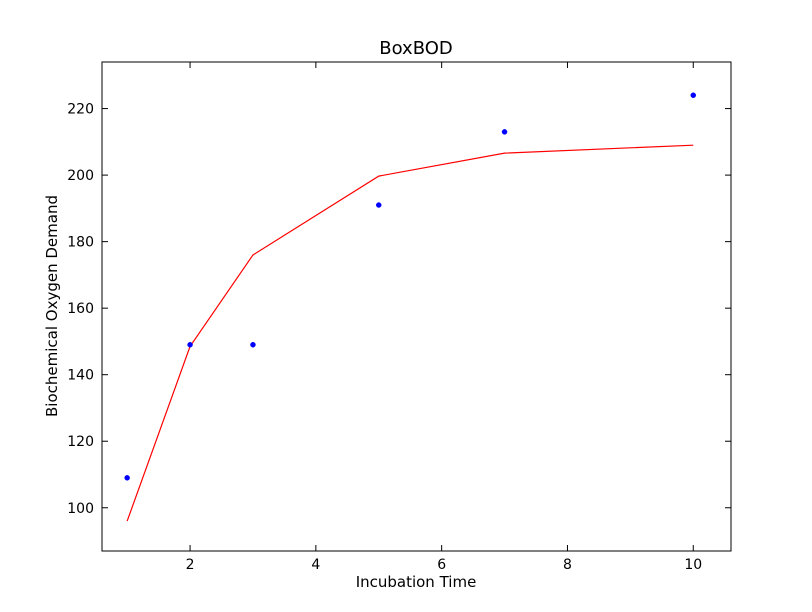 The image size is (812, 612). What do you see at coordinates (190, 565) in the screenshot?
I see `x-tick-label: 2` at bounding box center [190, 565].